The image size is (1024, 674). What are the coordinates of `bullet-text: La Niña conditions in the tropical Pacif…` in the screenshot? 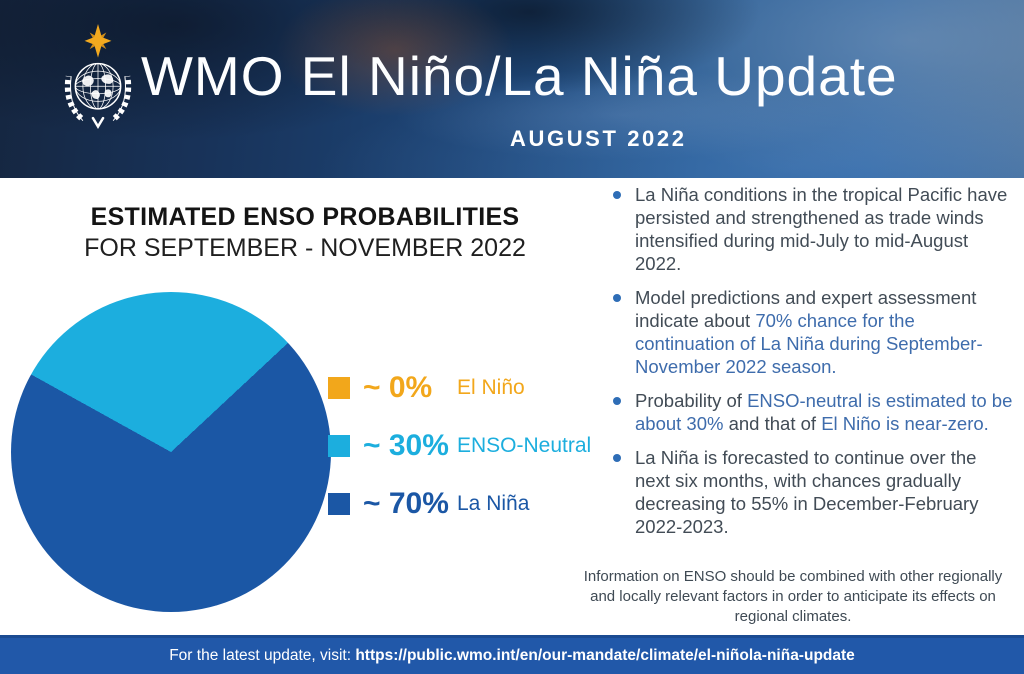 It's located at (821, 229).